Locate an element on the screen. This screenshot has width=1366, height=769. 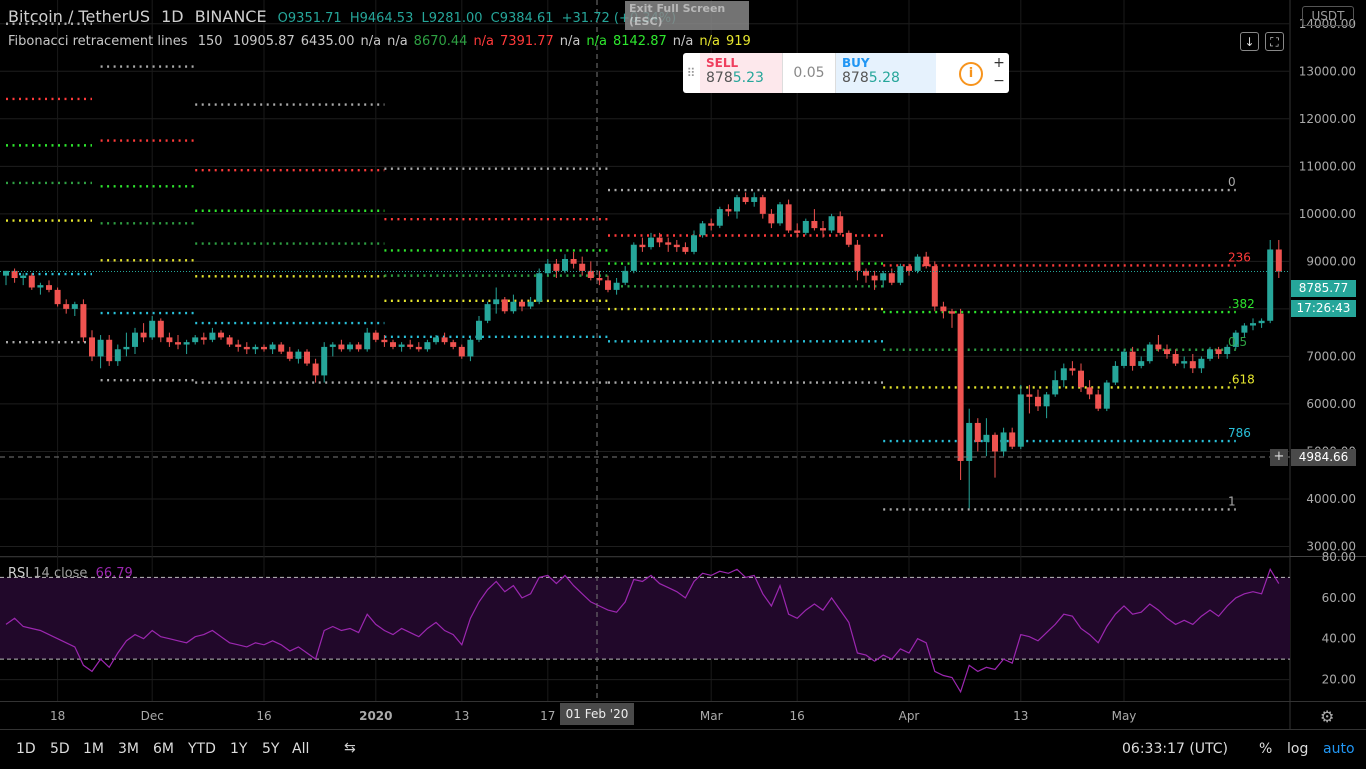
range-all-button: All is located at coordinates (301, 749).